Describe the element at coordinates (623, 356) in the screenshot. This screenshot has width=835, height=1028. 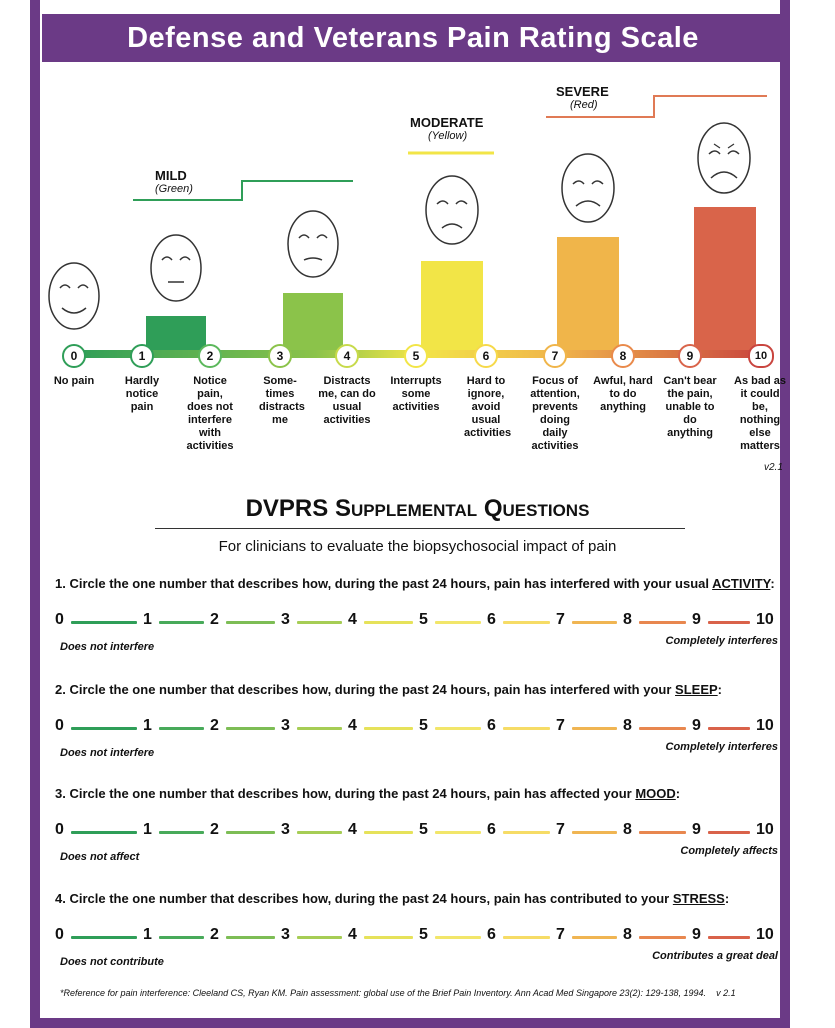
I see `rating-circle-8: 8` at that location.